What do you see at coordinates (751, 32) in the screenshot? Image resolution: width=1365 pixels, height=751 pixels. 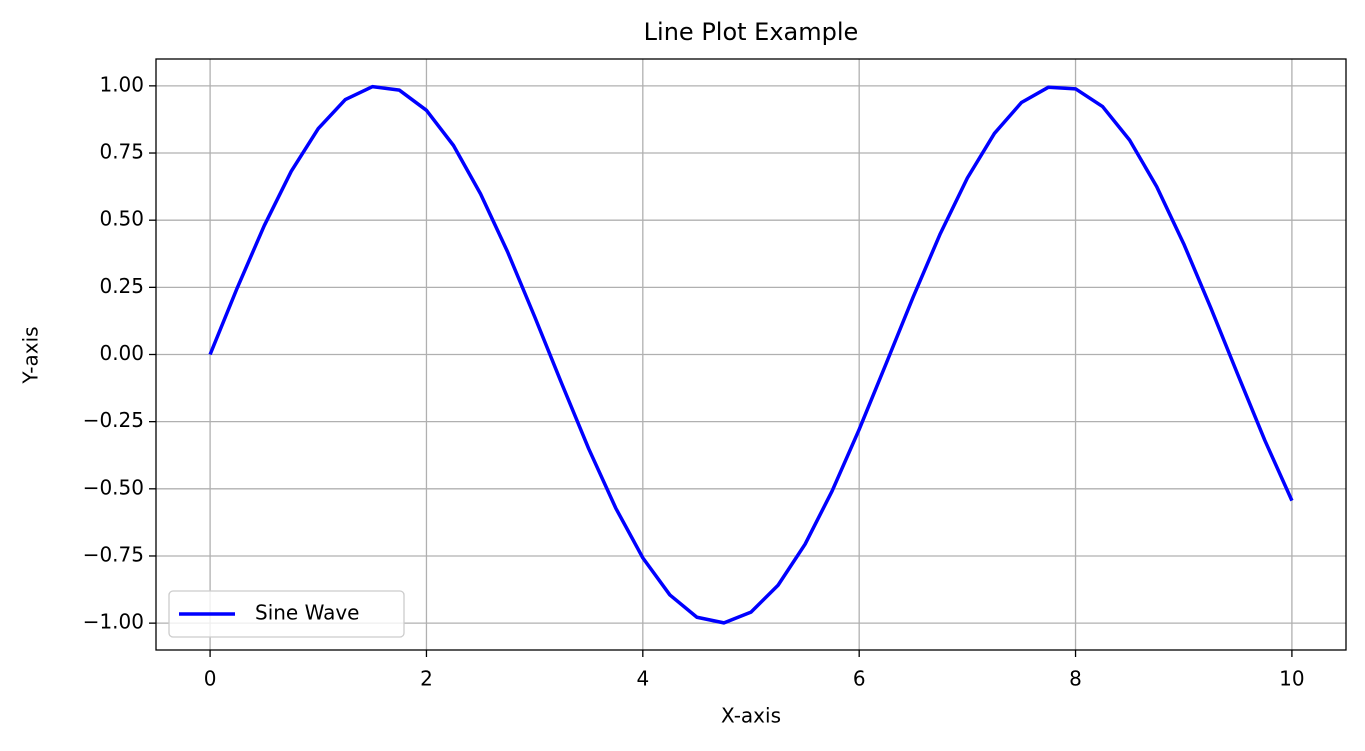 I see `chart-title: Line Plot Example` at bounding box center [751, 32].